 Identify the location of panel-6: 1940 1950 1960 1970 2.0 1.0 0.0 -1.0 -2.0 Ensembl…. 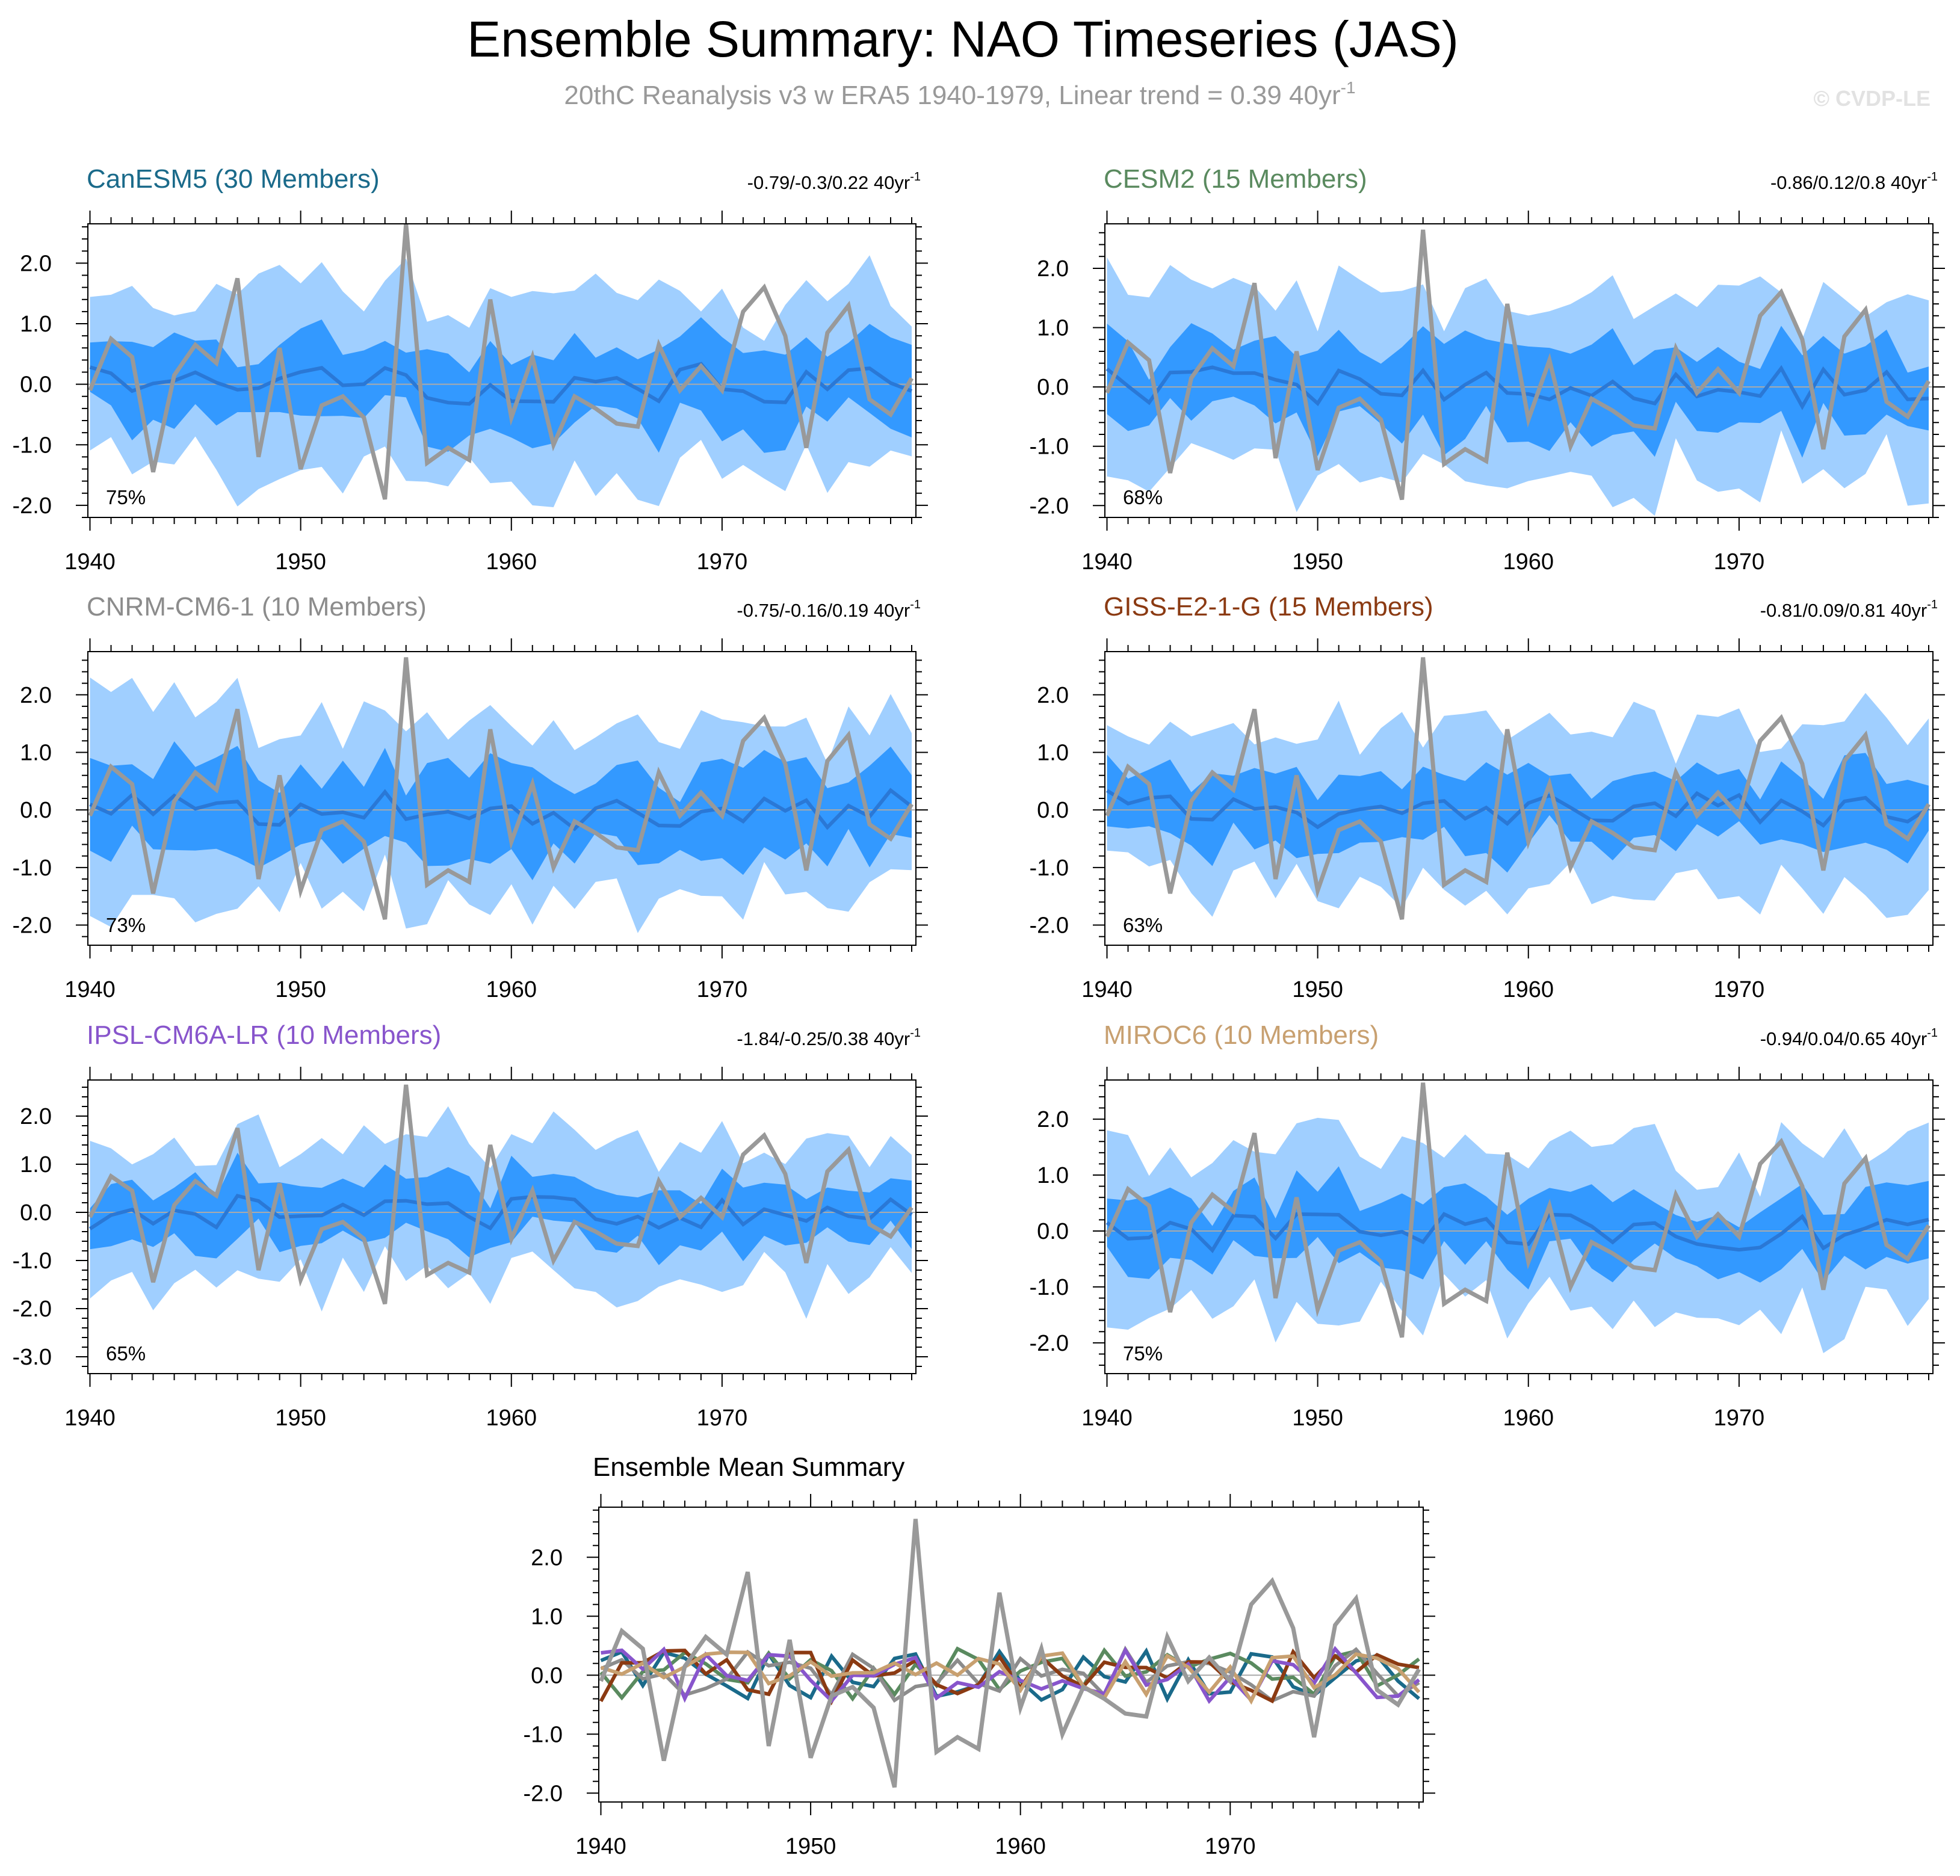
(980, 1656).